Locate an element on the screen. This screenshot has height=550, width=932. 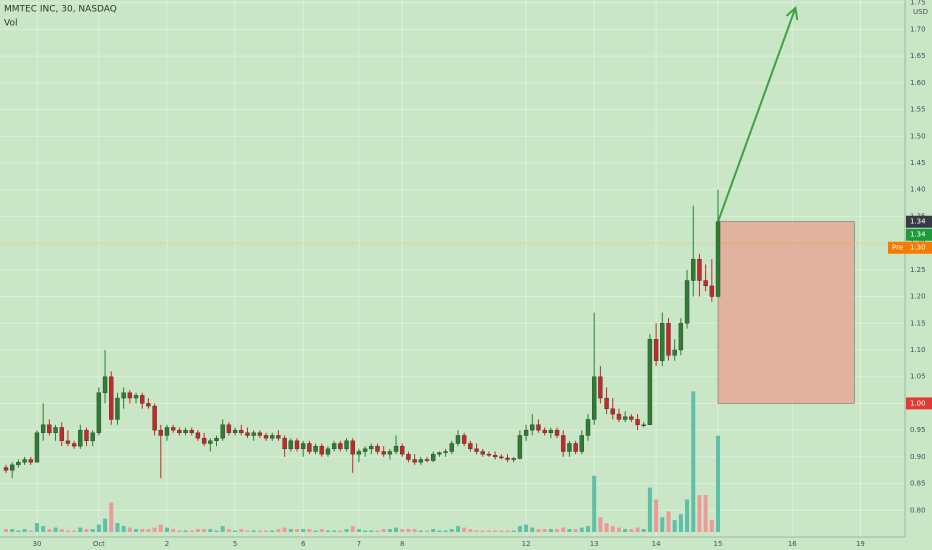
price-label-prefix: Pre is located at coordinates (897, 248).